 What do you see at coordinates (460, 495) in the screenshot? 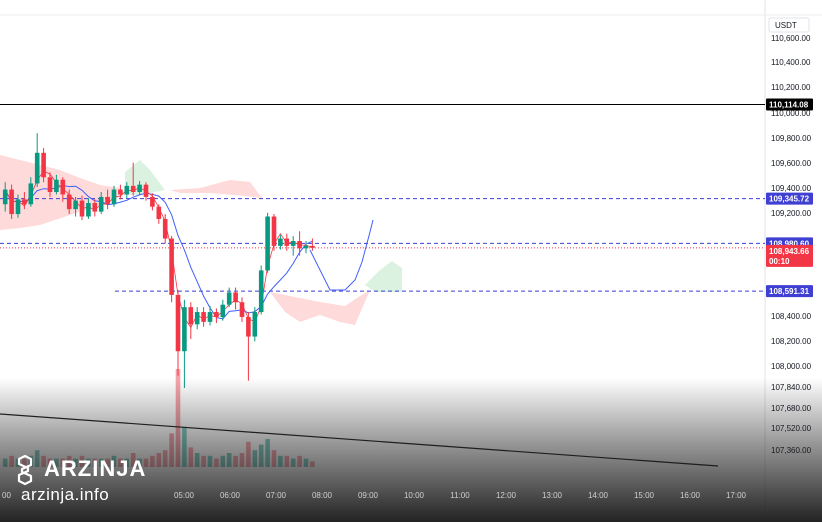
I see `x-tick-label: 11:00` at bounding box center [460, 495].